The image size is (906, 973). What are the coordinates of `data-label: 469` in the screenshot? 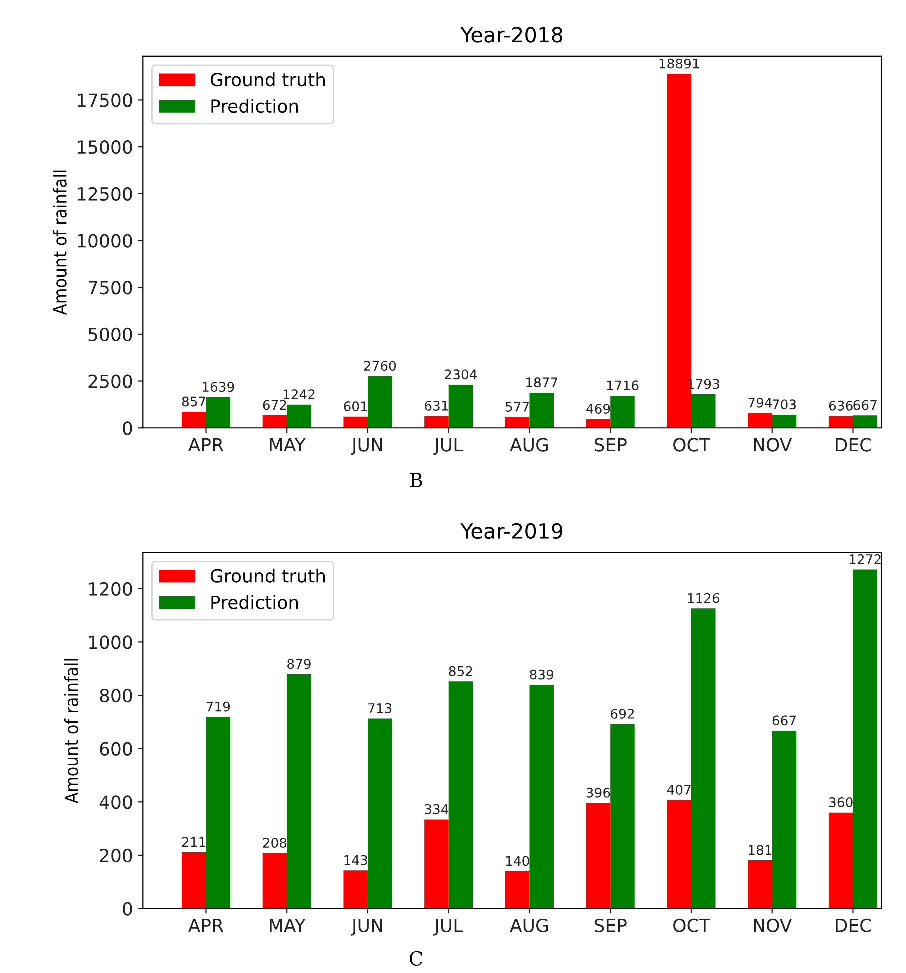 It's located at (598, 409).